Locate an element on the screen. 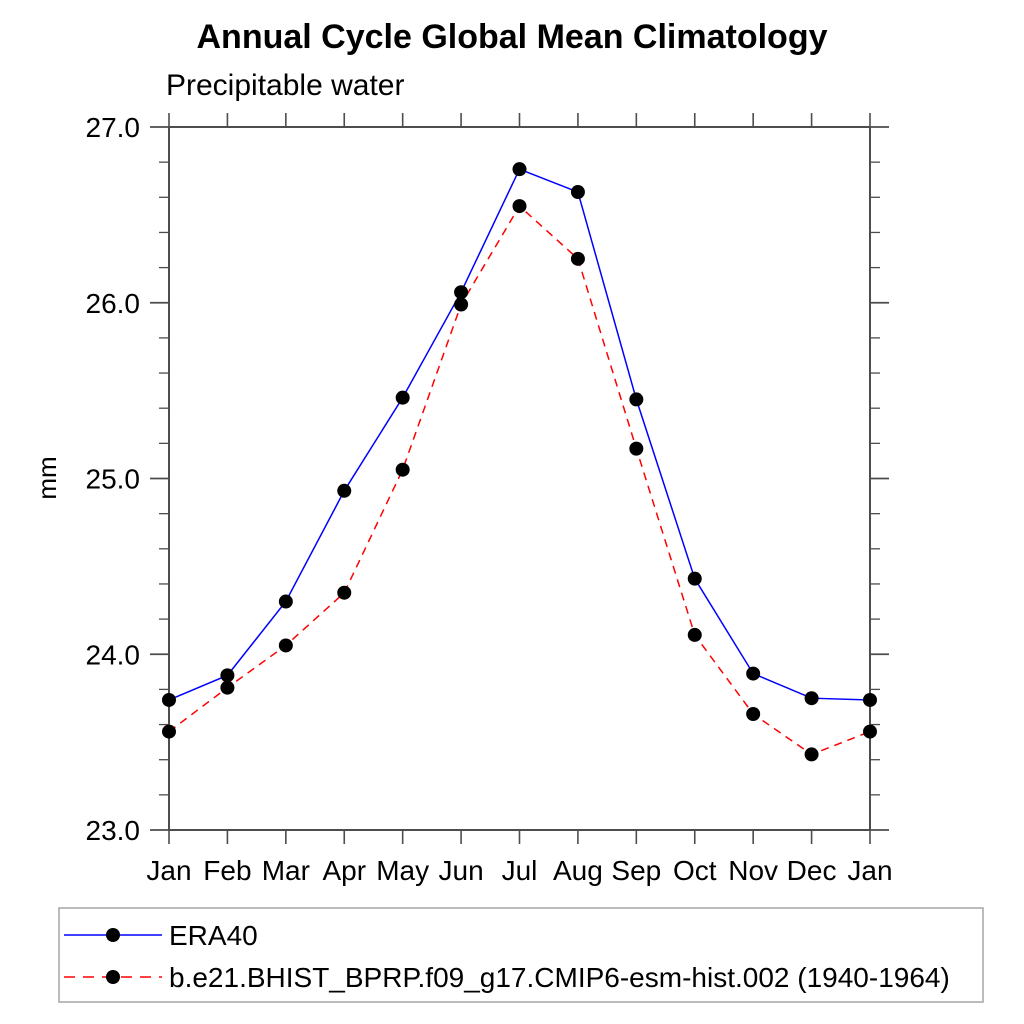 This screenshot has height=1024, width=1024. y-tick-label: 23.0 is located at coordinates (113, 830).